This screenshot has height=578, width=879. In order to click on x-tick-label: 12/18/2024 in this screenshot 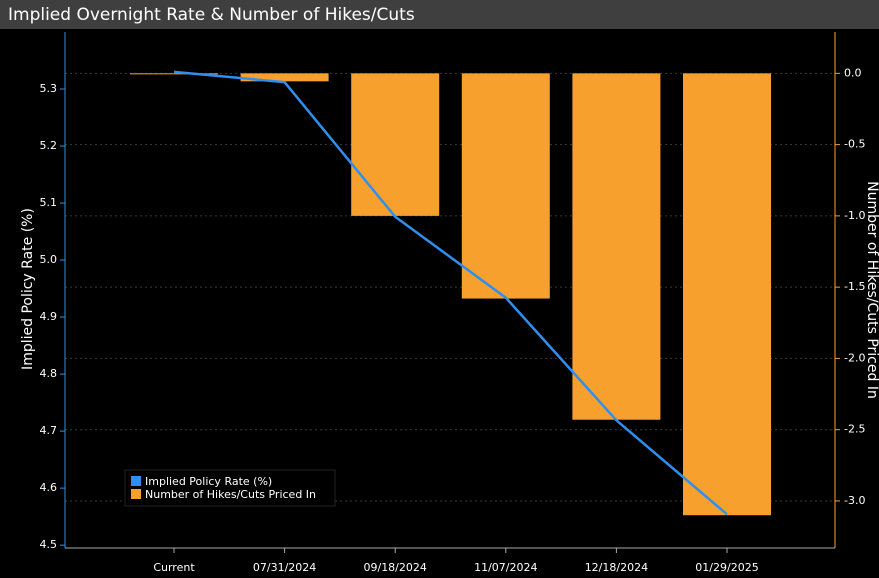, I will do `click(616, 567)`.